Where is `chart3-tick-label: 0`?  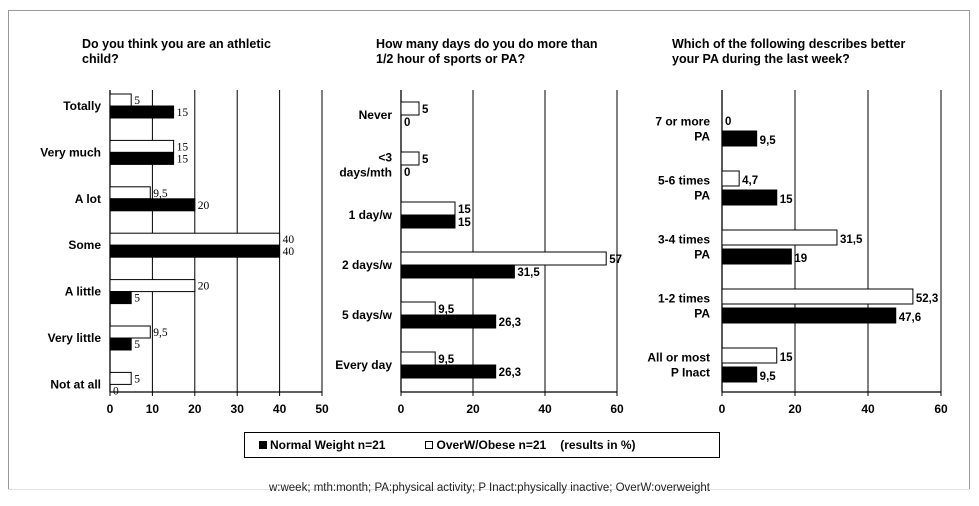
chart3-tick-label: 0 is located at coordinates (722, 409).